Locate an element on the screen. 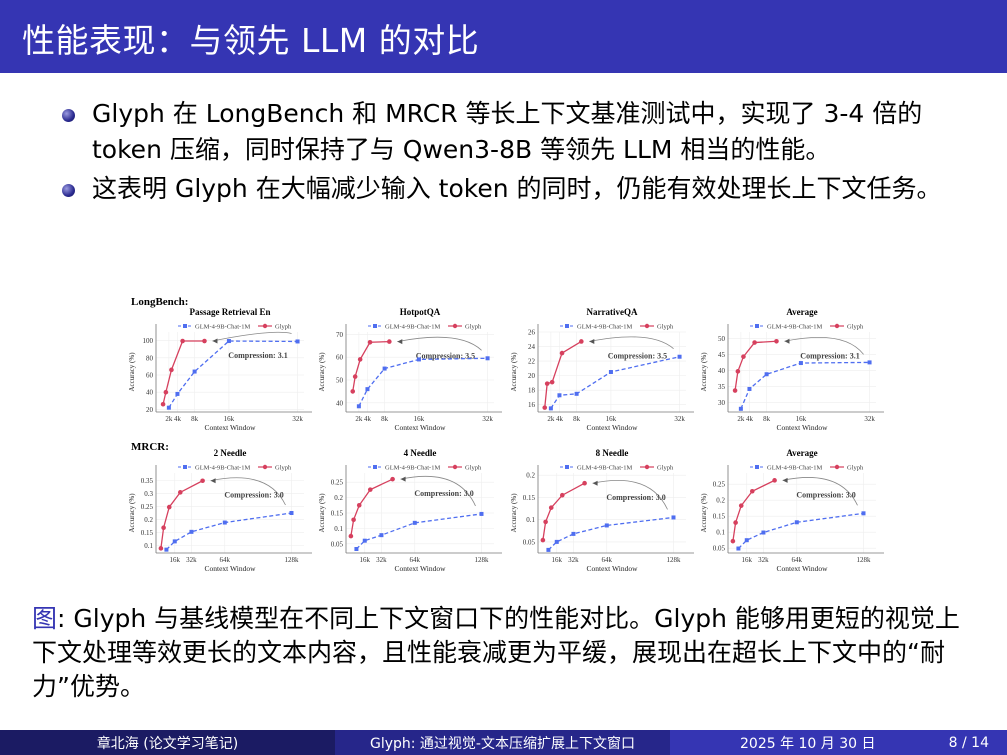  y-tick-label: 60 is located at coordinates (340, 358).